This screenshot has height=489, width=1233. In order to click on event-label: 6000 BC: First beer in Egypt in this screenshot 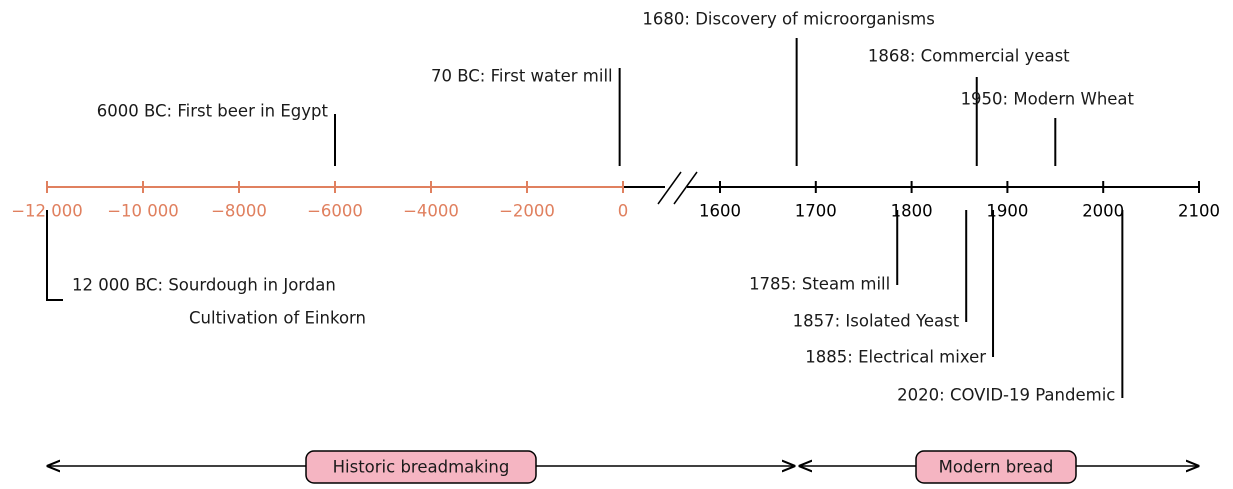, I will do `click(213, 111)`.